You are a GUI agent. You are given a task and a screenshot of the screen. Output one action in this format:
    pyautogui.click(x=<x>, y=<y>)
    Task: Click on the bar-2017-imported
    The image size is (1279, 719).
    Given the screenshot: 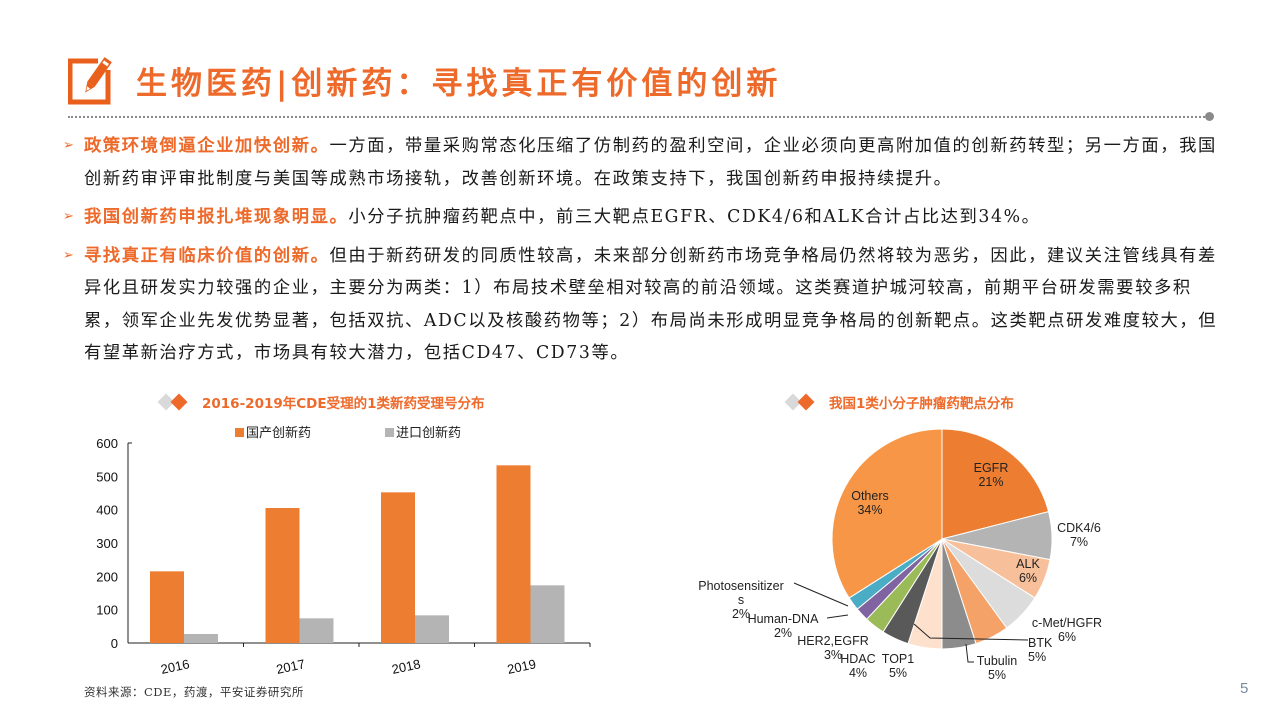 What is the action you would take?
    pyautogui.click(x=316, y=630)
    